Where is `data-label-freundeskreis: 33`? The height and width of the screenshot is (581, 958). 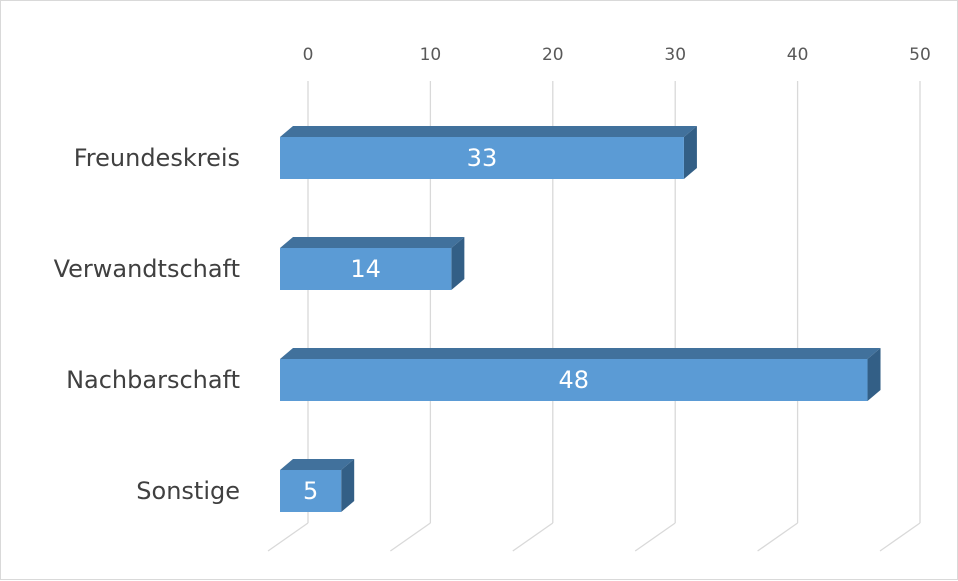
data-label-freundeskreis: 33 is located at coordinates (482, 158).